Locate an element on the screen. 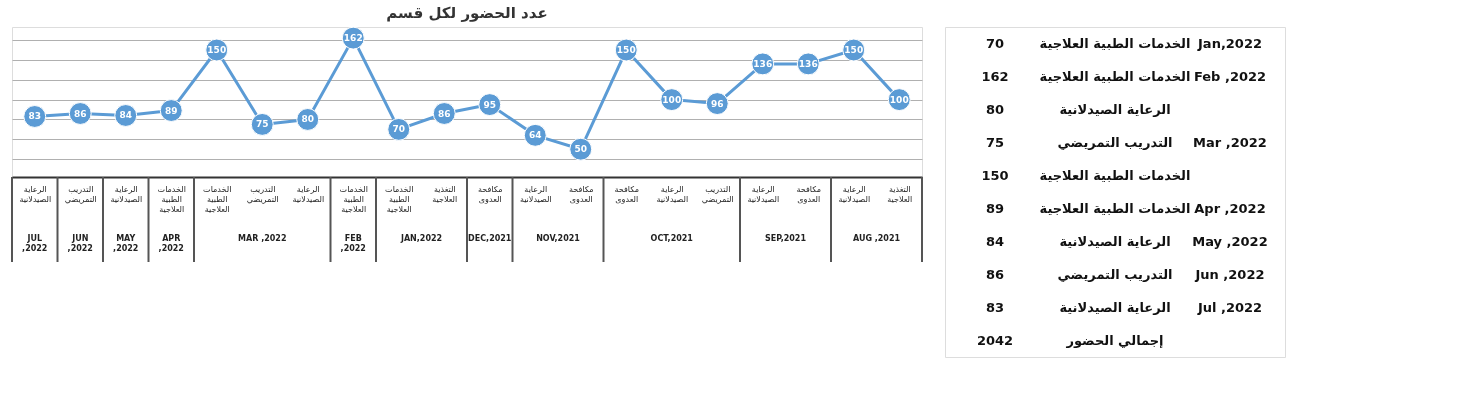 The height and width of the screenshot is (398, 1458). data-label: 96 is located at coordinates (717, 103).